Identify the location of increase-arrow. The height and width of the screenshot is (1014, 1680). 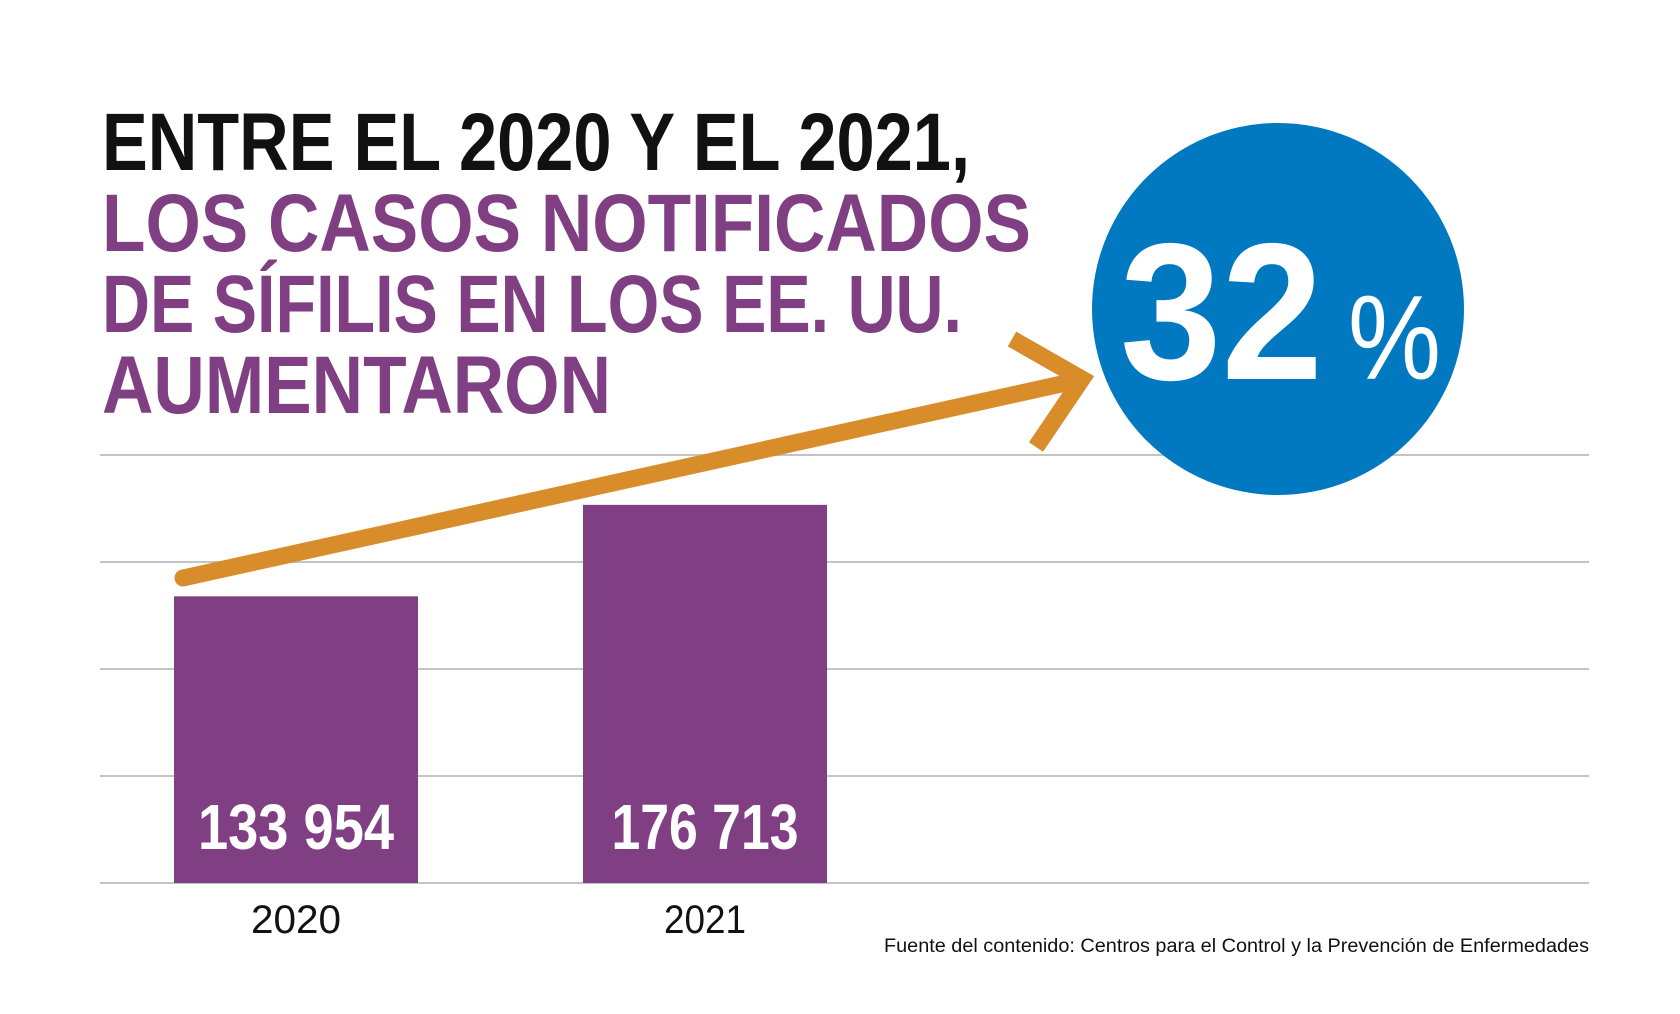
(634, 459).